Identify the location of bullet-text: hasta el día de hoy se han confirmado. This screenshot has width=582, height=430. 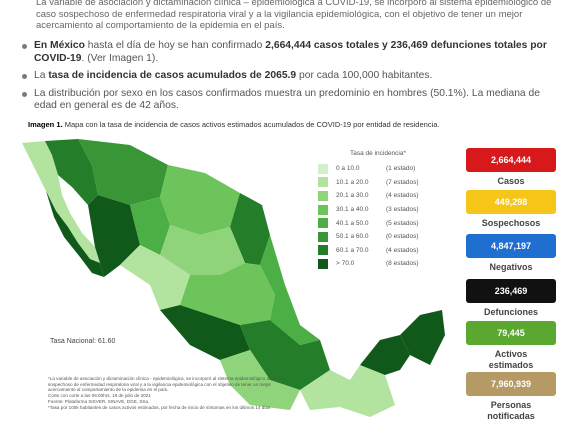
(175, 45).